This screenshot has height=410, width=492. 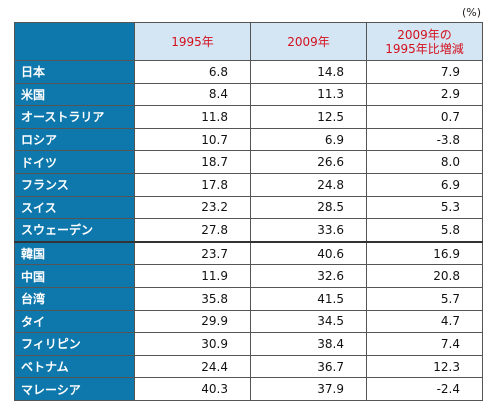 I want to click on value-2009-cell: 6.9, so click(x=308, y=139).